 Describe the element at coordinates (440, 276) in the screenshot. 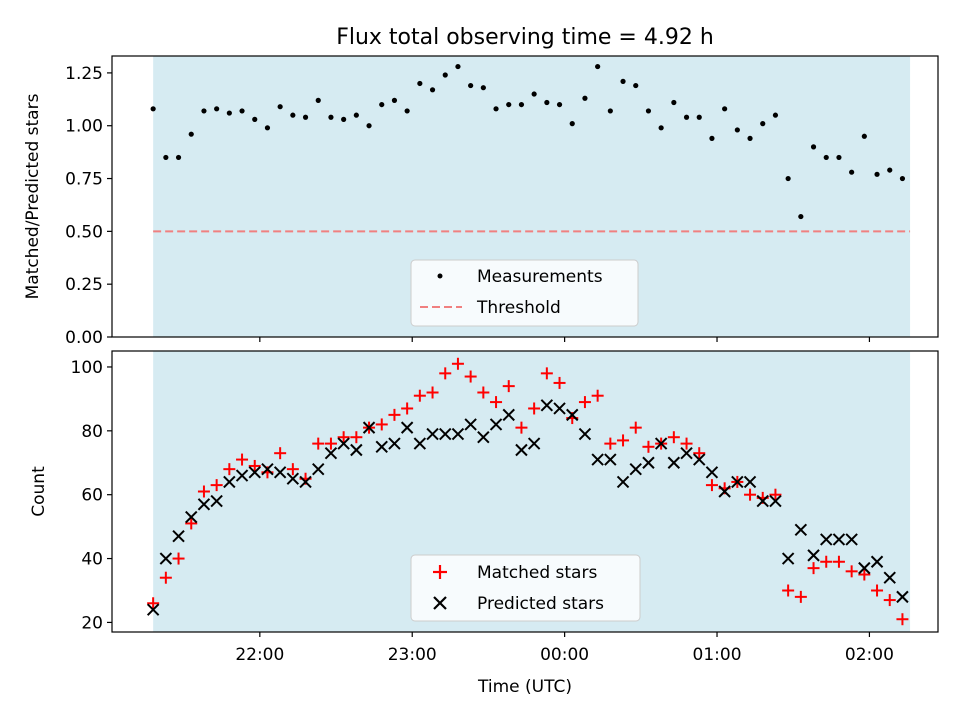

I see `legend-measurements-marker` at that location.